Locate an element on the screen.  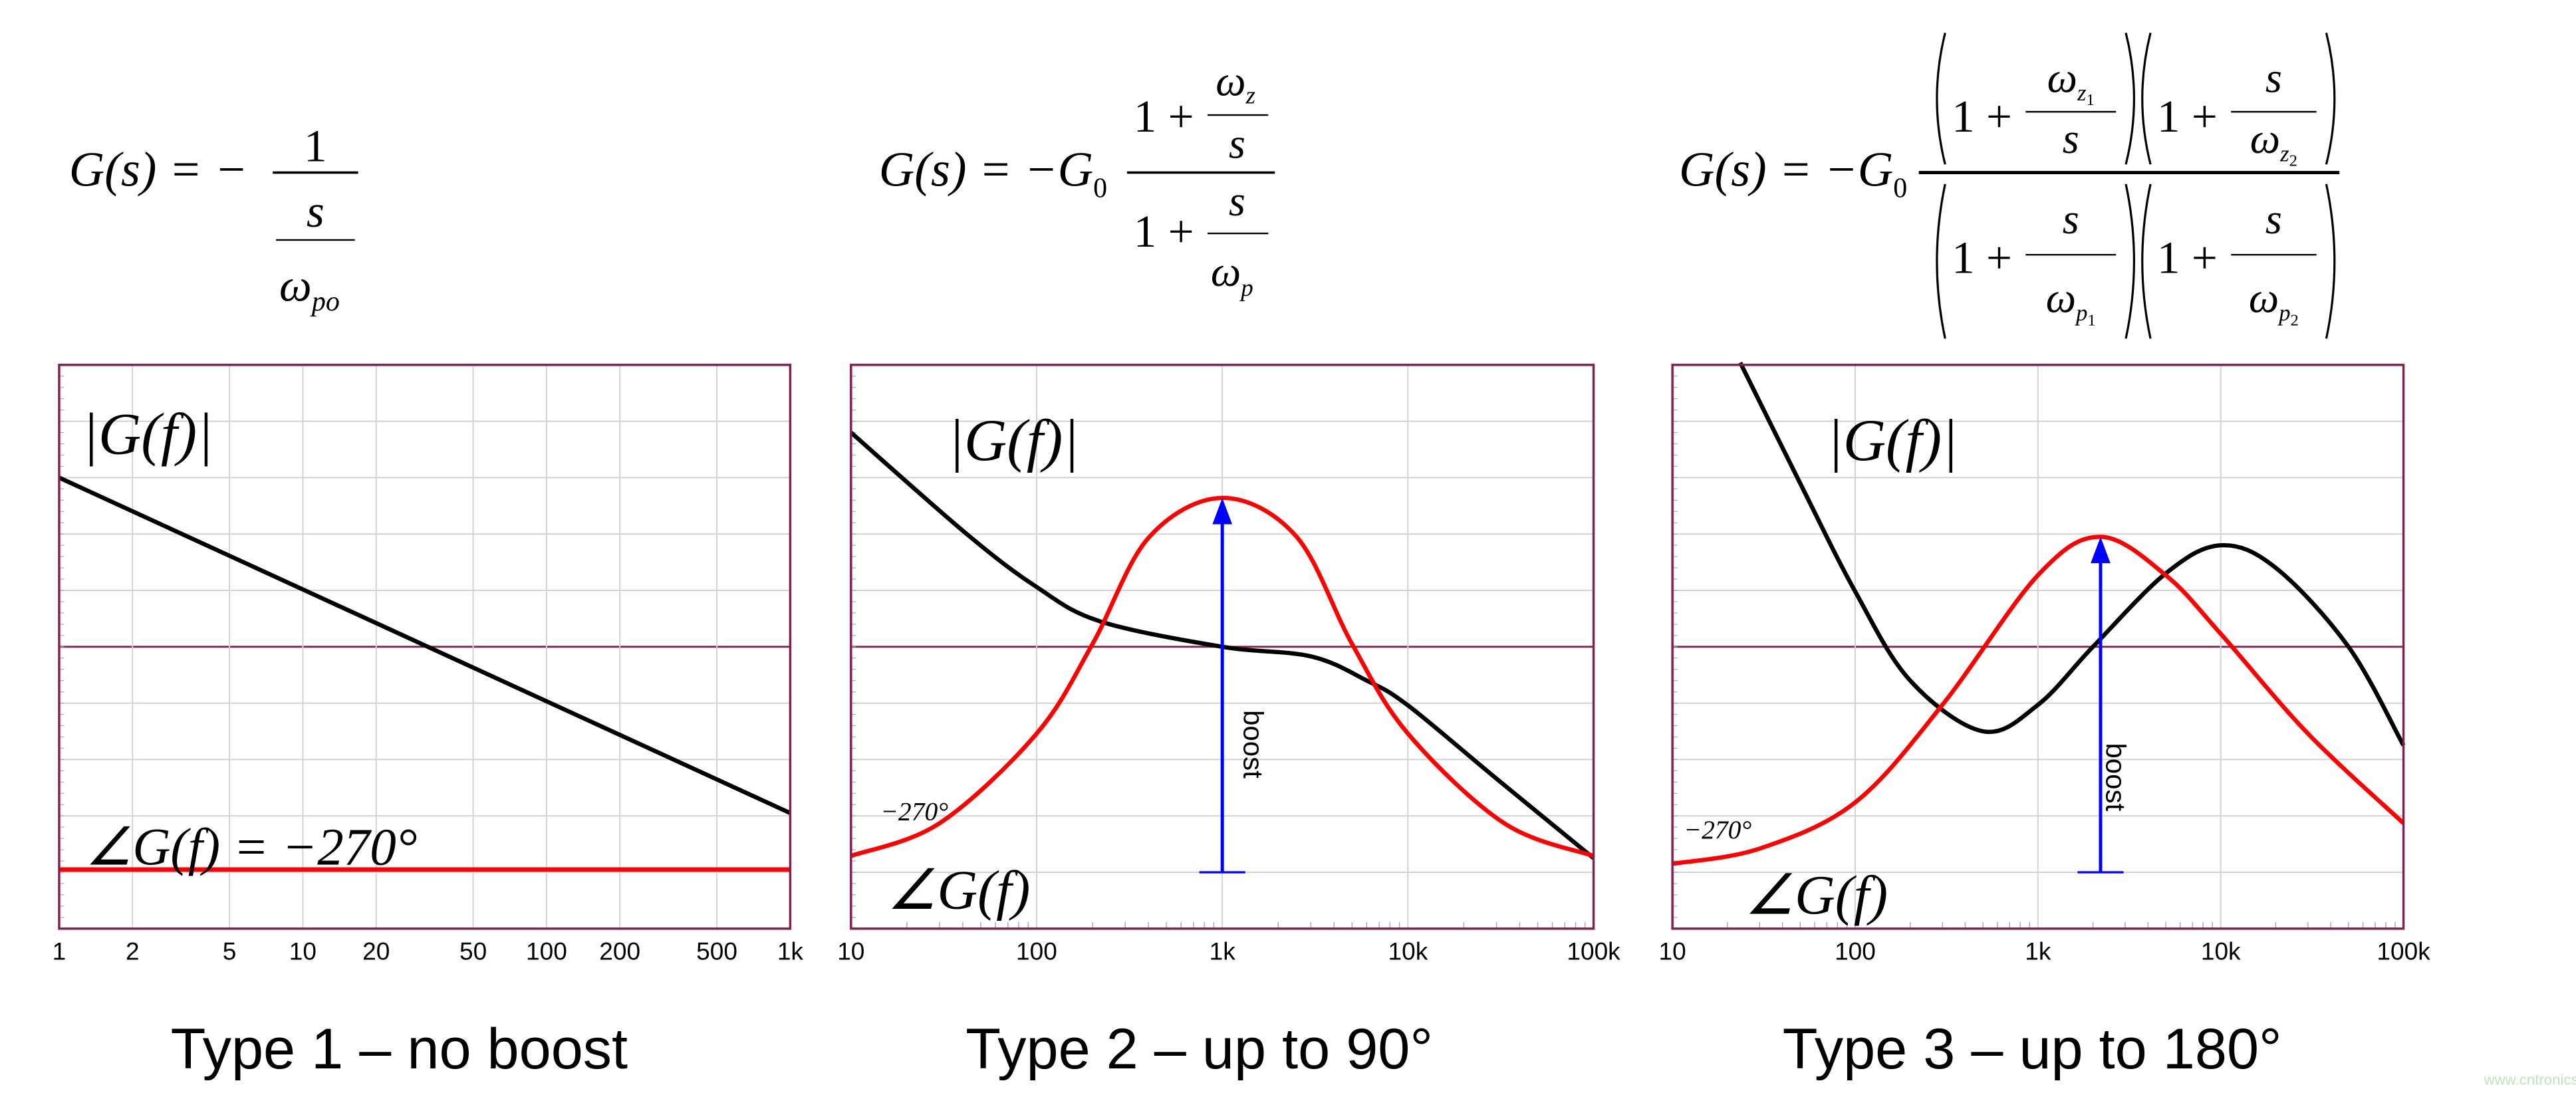
eq3-factor-den: ωp1 is located at coordinates (2071, 302).